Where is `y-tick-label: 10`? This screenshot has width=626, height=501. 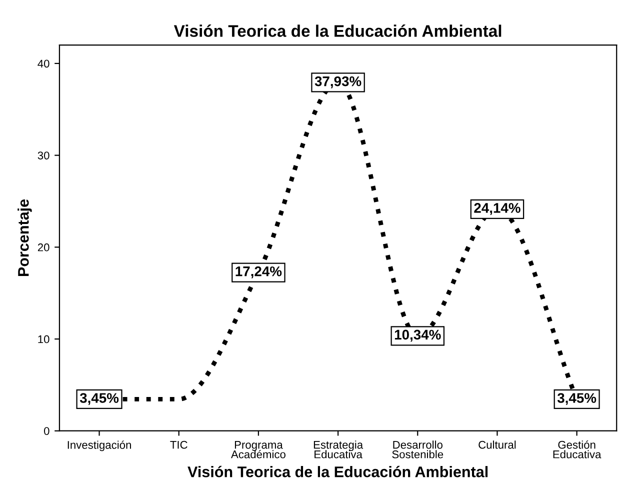
y-tick-label: 10 is located at coordinates (44, 339).